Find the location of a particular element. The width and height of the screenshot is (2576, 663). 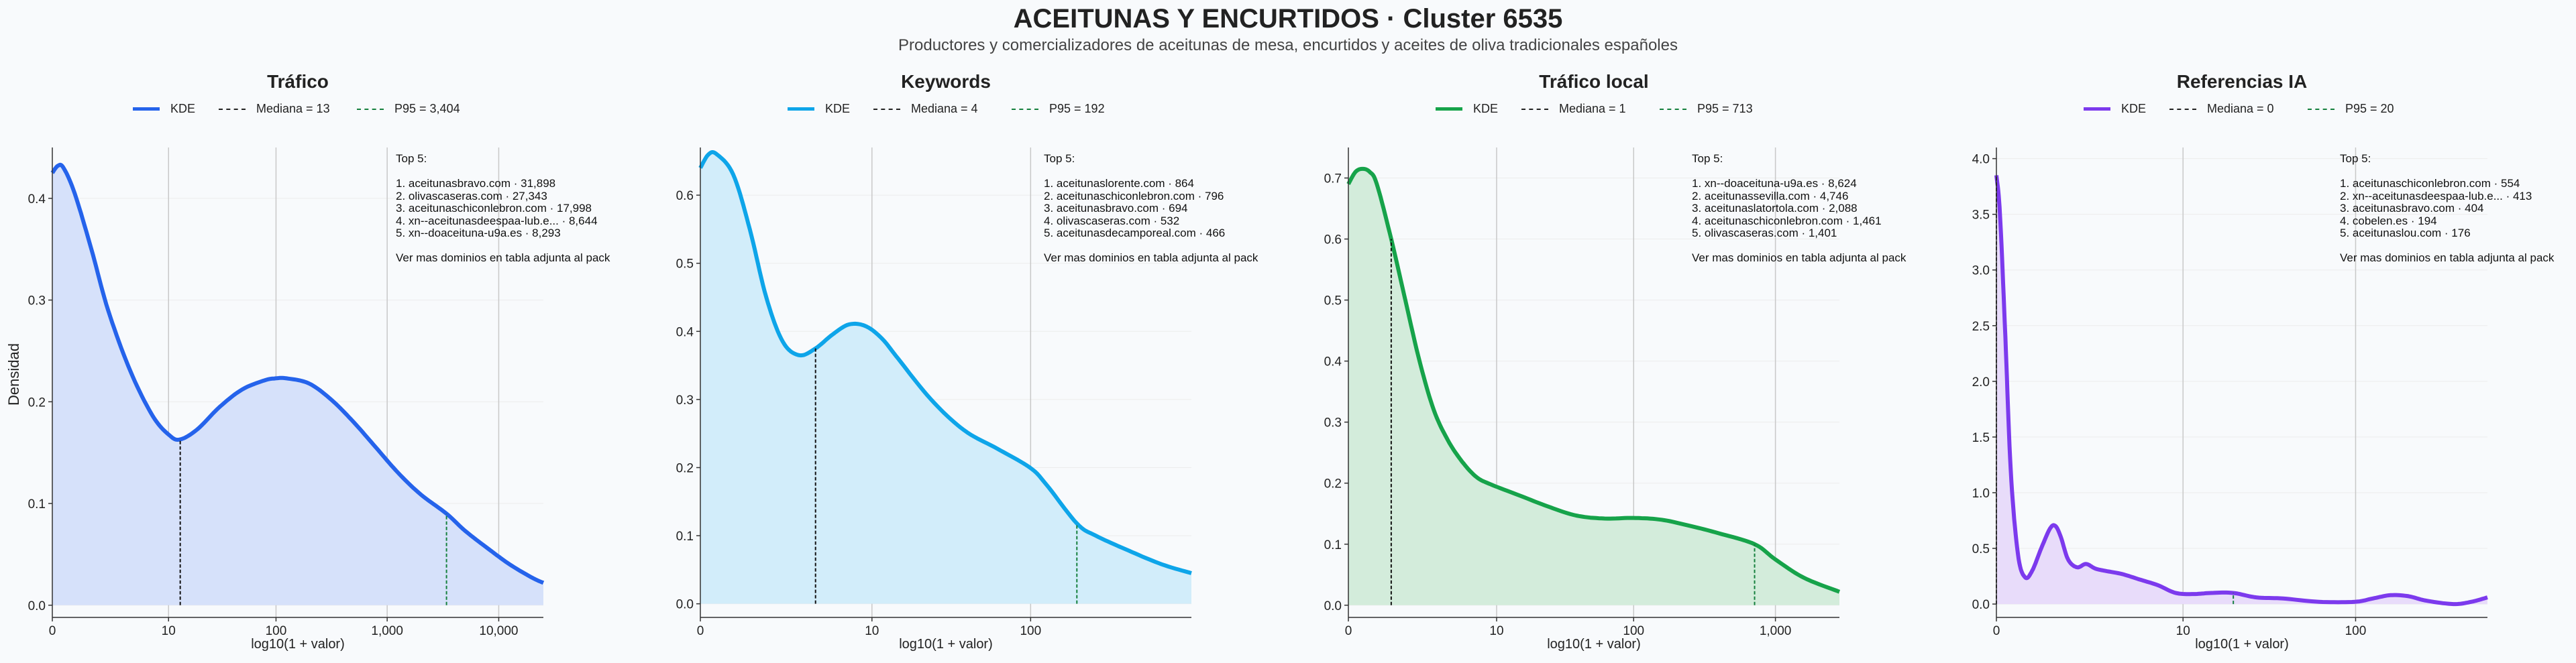

y-tick-label: 3.5 is located at coordinates (1981, 215).